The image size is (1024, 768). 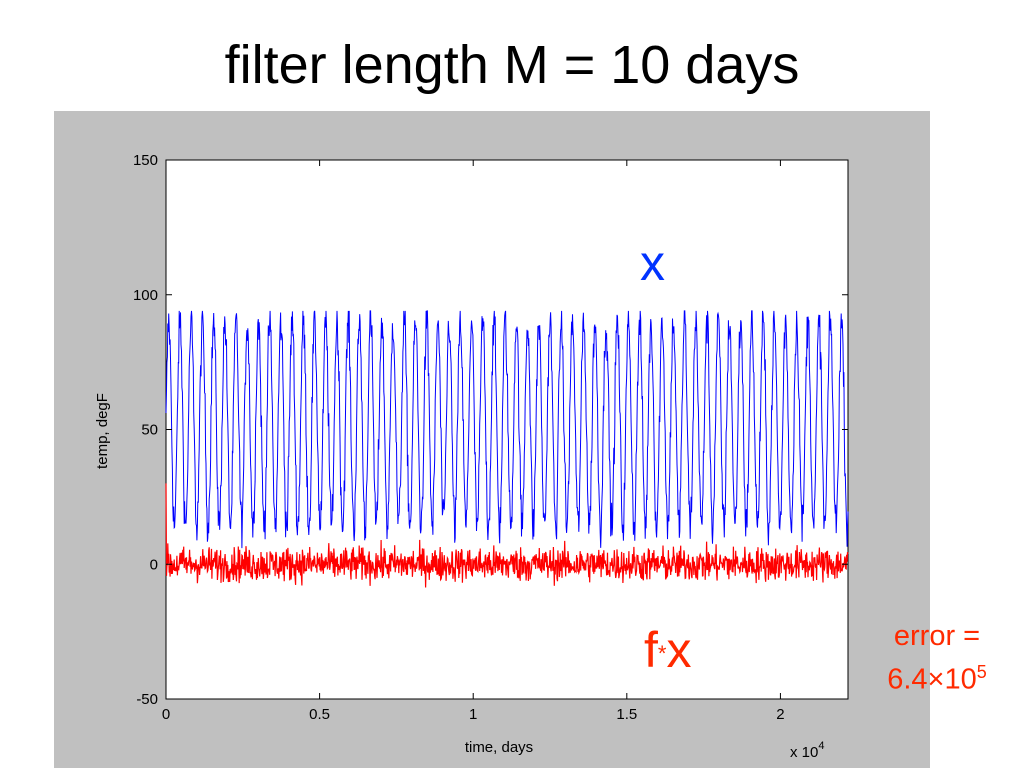 What do you see at coordinates (804, 752) in the screenshot?
I see `x-multiplier-label: x 10` at bounding box center [804, 752].